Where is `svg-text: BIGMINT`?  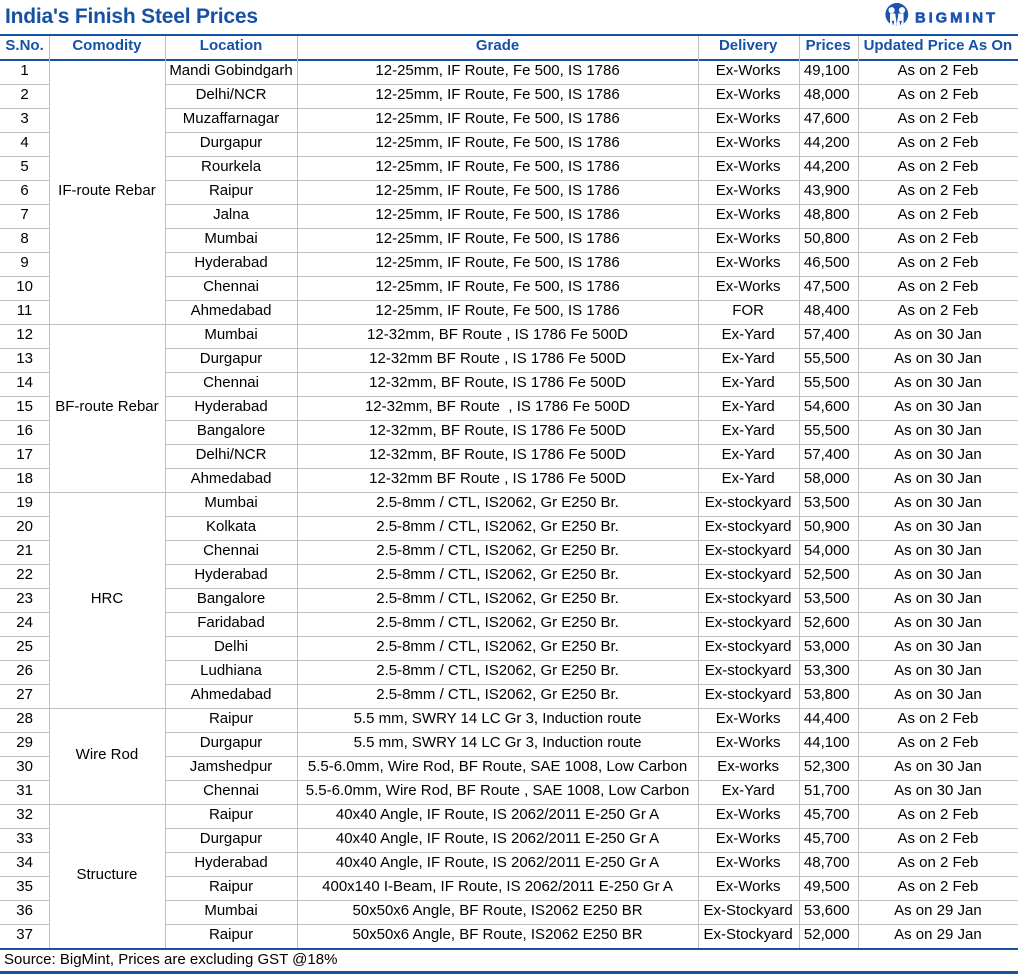
svg-text: BIGMINT is located at coordinates (955, 18).